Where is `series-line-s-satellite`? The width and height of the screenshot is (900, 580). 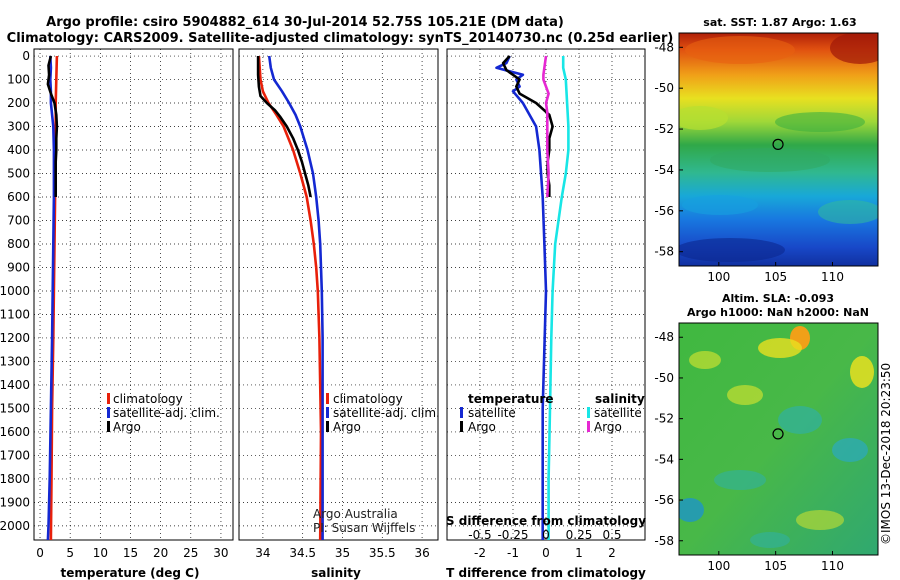
series-line-s-satellite is located at coordinates (558, 298).